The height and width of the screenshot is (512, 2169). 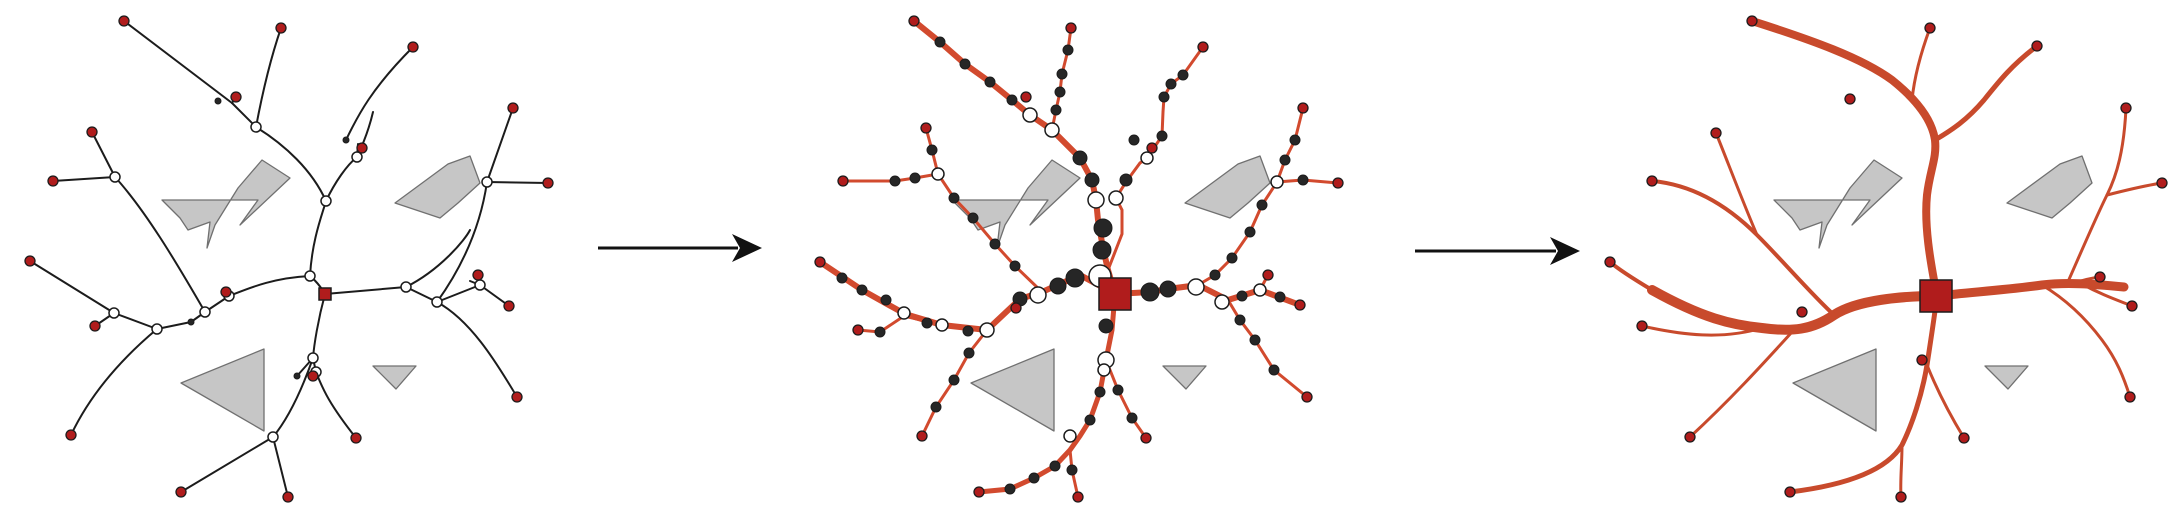 What do you see at coordinates (268, 238) in the screenshot?
I see `junction-dots` at bounding box center [268, 238].